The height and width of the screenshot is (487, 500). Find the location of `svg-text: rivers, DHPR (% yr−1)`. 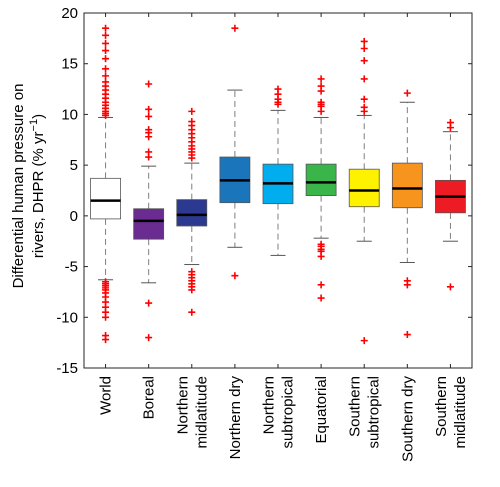

svg-text: rivers, DHPR (% yr−1) is located at coordinates (37, 186).